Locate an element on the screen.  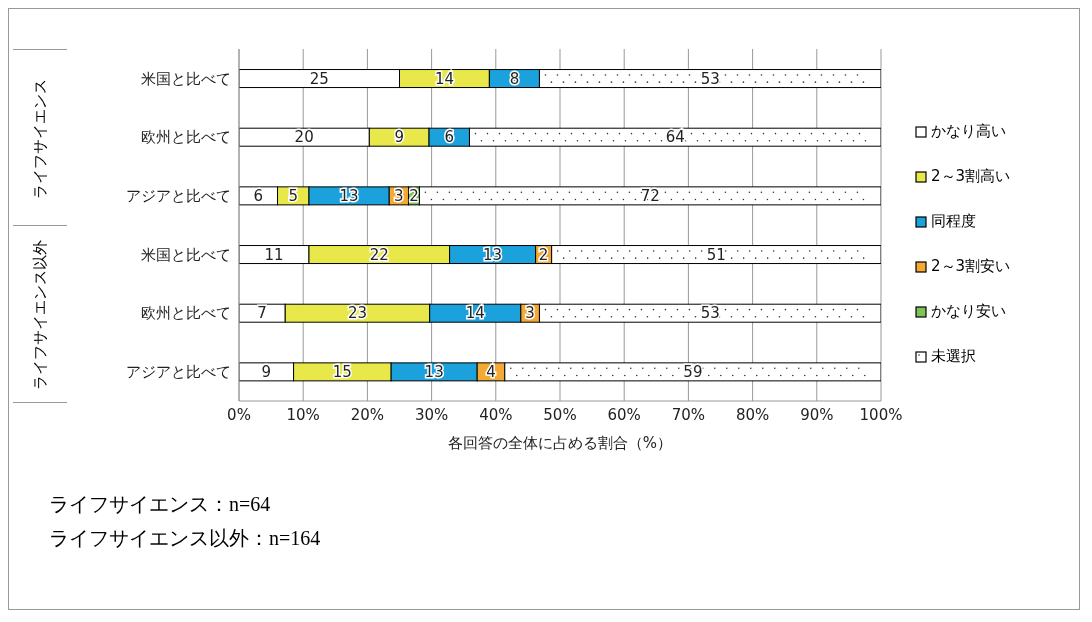
data-label: 7 is located at coordinates (262, 313).